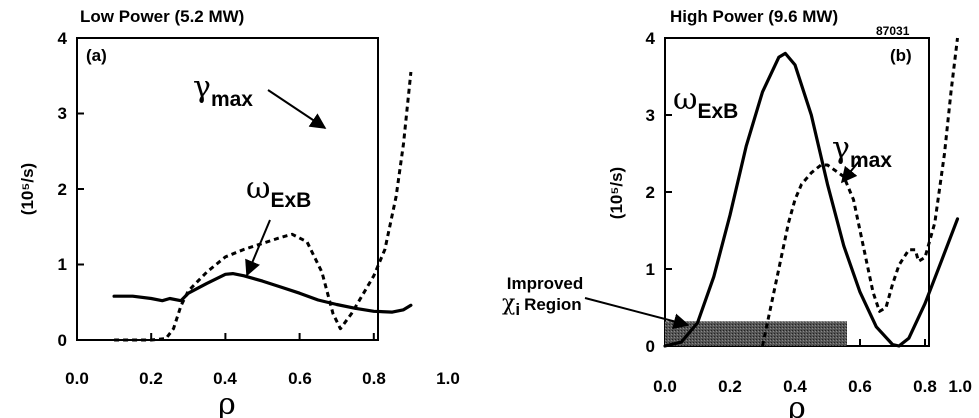 Image resolution: width=979 pixels, height=418 pixels. I want to click on panel-b-omega-label: ωExB, so click(705, 102).